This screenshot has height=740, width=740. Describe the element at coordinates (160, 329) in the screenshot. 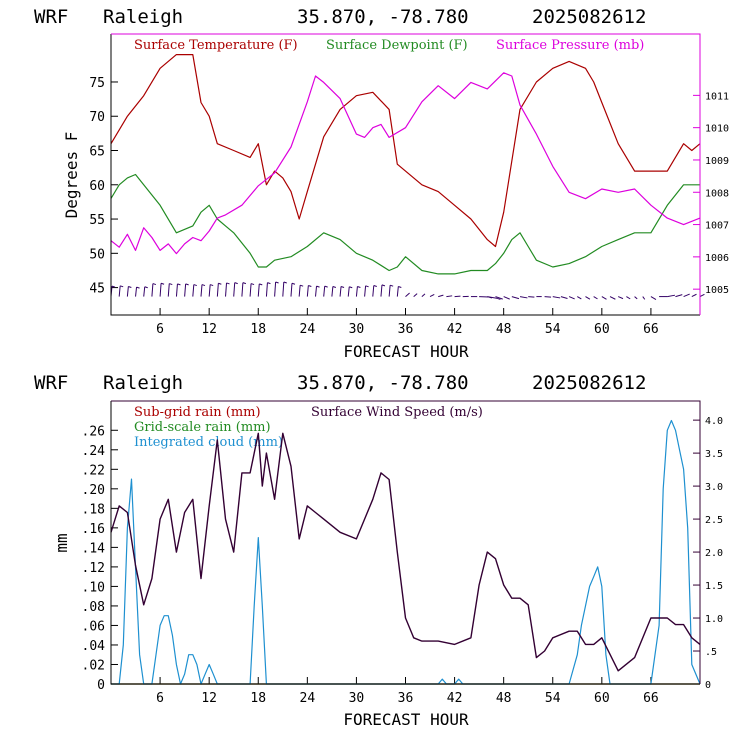

I see `top-x-tick-label: 6` at that location.